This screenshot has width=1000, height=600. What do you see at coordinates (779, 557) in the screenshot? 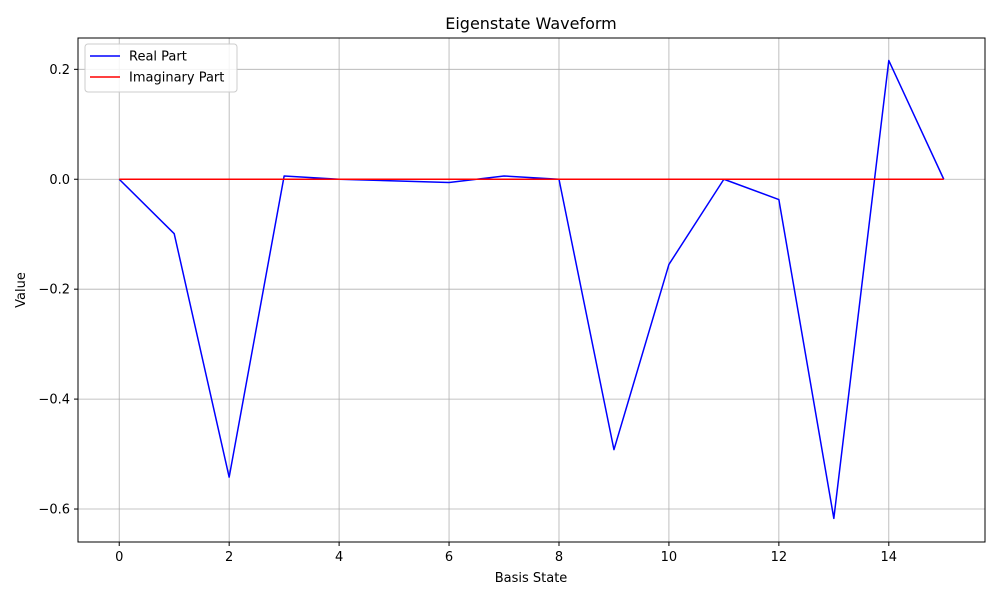
I see `x-tick-label: 12` at bounding box center [779, 557].